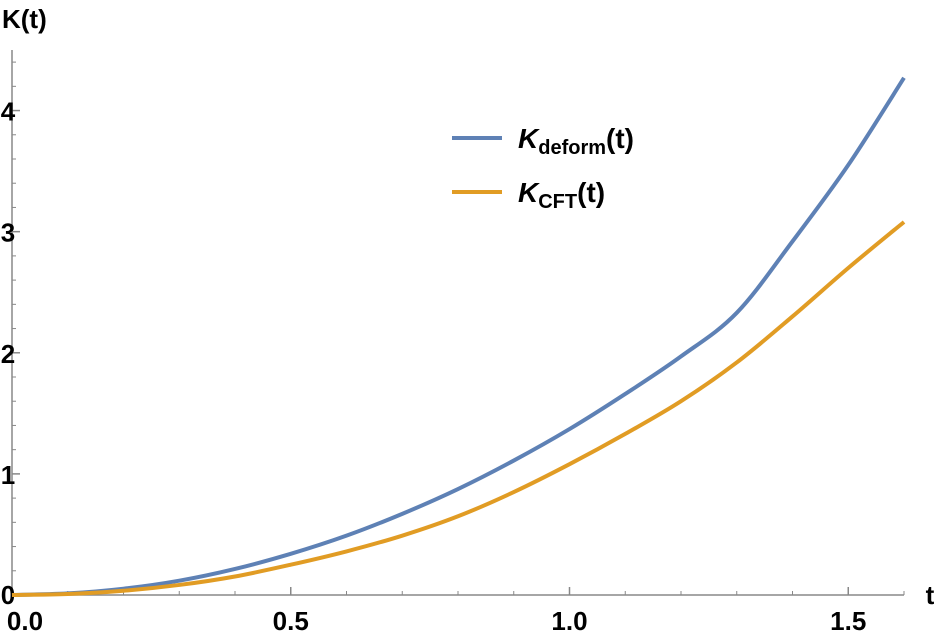 Image resolution: width=936 pixels, height=644 pixels. What do you see at coordinates (561, 195) in the screenshot?
I see `legend-label-1: KCFT(t)` at bounding box center [561, 195].